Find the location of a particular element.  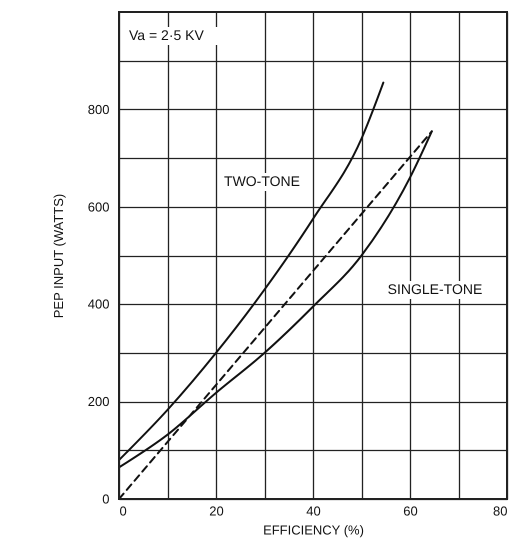

y-tick-label: 400 is located at coordinates (99, 304).